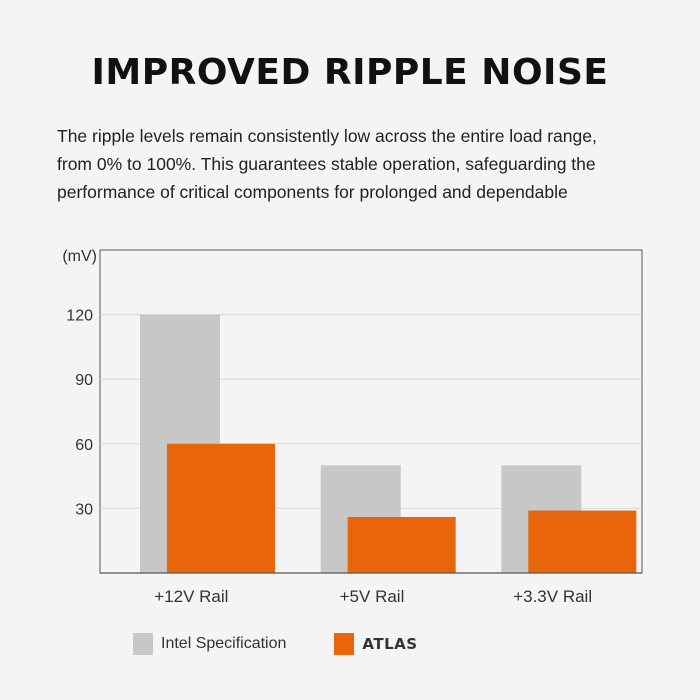 Image resolution: width=700 pixels, height=700 pixels. Describe the element at coordinates (191, 596) in the screenshot. I see `x-tick-label: +12V Rail` at that location.